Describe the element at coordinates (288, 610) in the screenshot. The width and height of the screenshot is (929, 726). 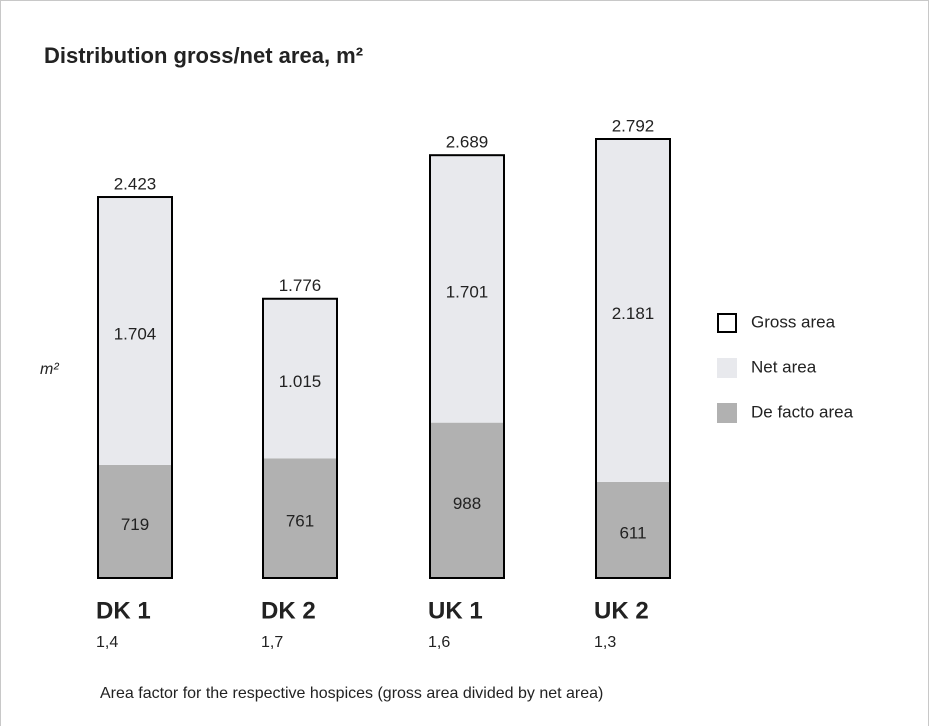
I see `category-label: DK 2` at that location.